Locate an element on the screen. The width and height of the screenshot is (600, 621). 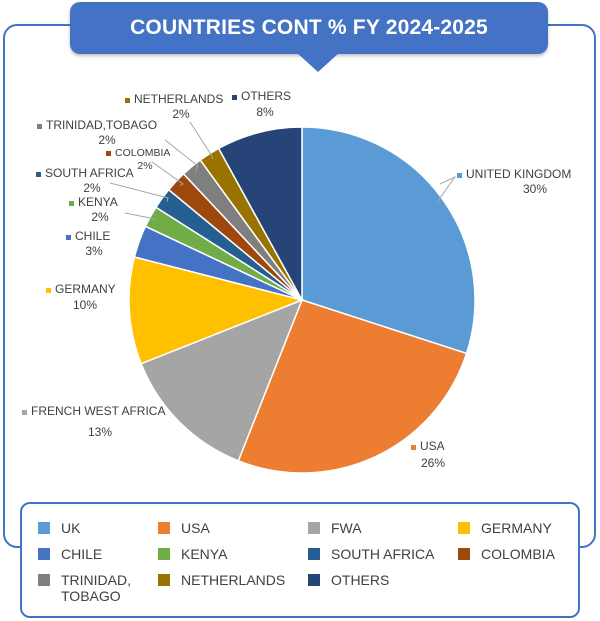
label-marker-trinidad-tobago is located at coordinates (39, 126).